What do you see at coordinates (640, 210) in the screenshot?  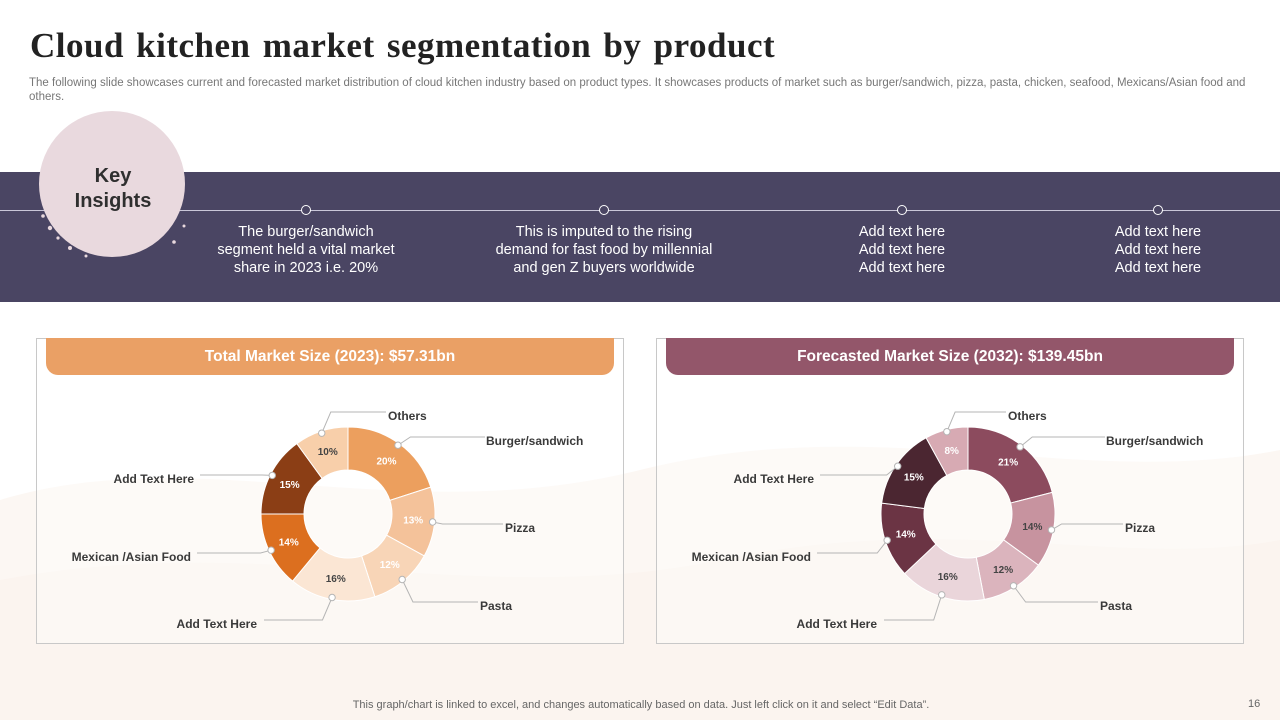 I see `insights-timeline` at bounding box center [640, 210].